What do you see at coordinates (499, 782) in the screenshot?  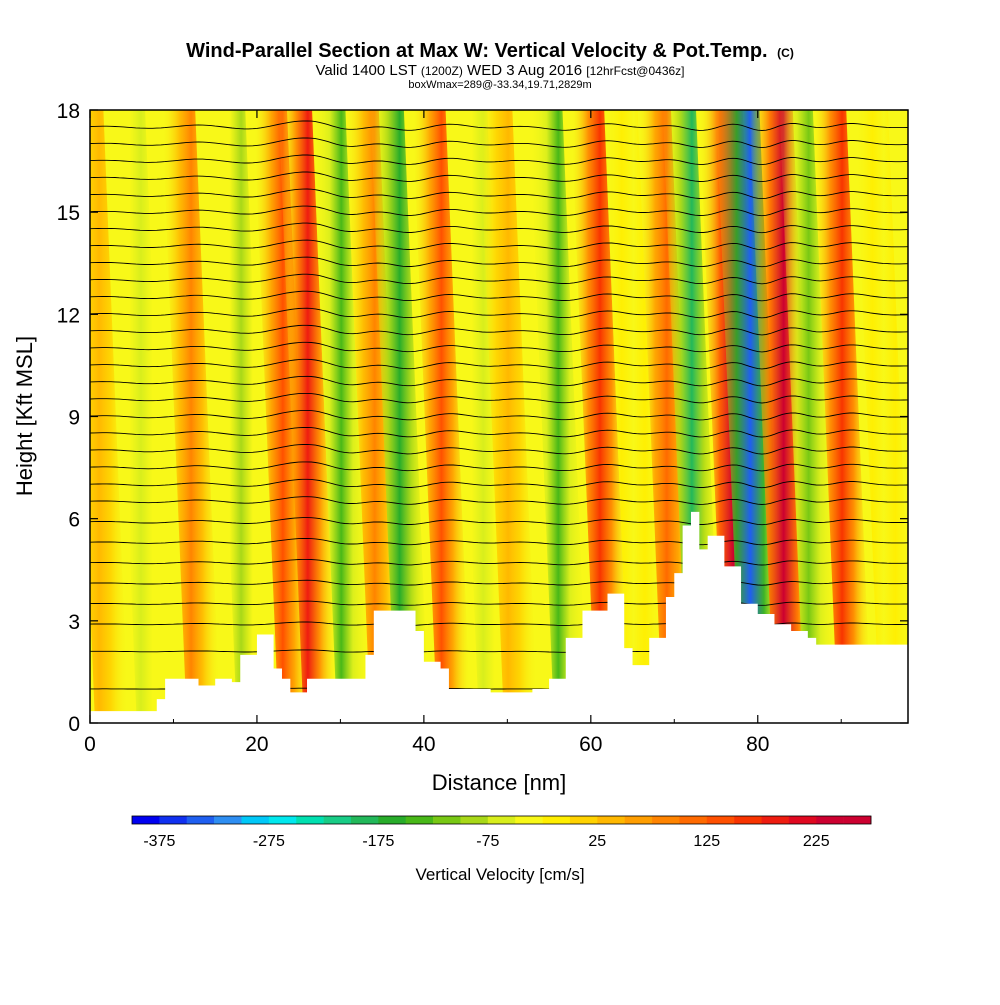 I see `x-axis-label: Distance [nm]` at bounding box center [499, 782].